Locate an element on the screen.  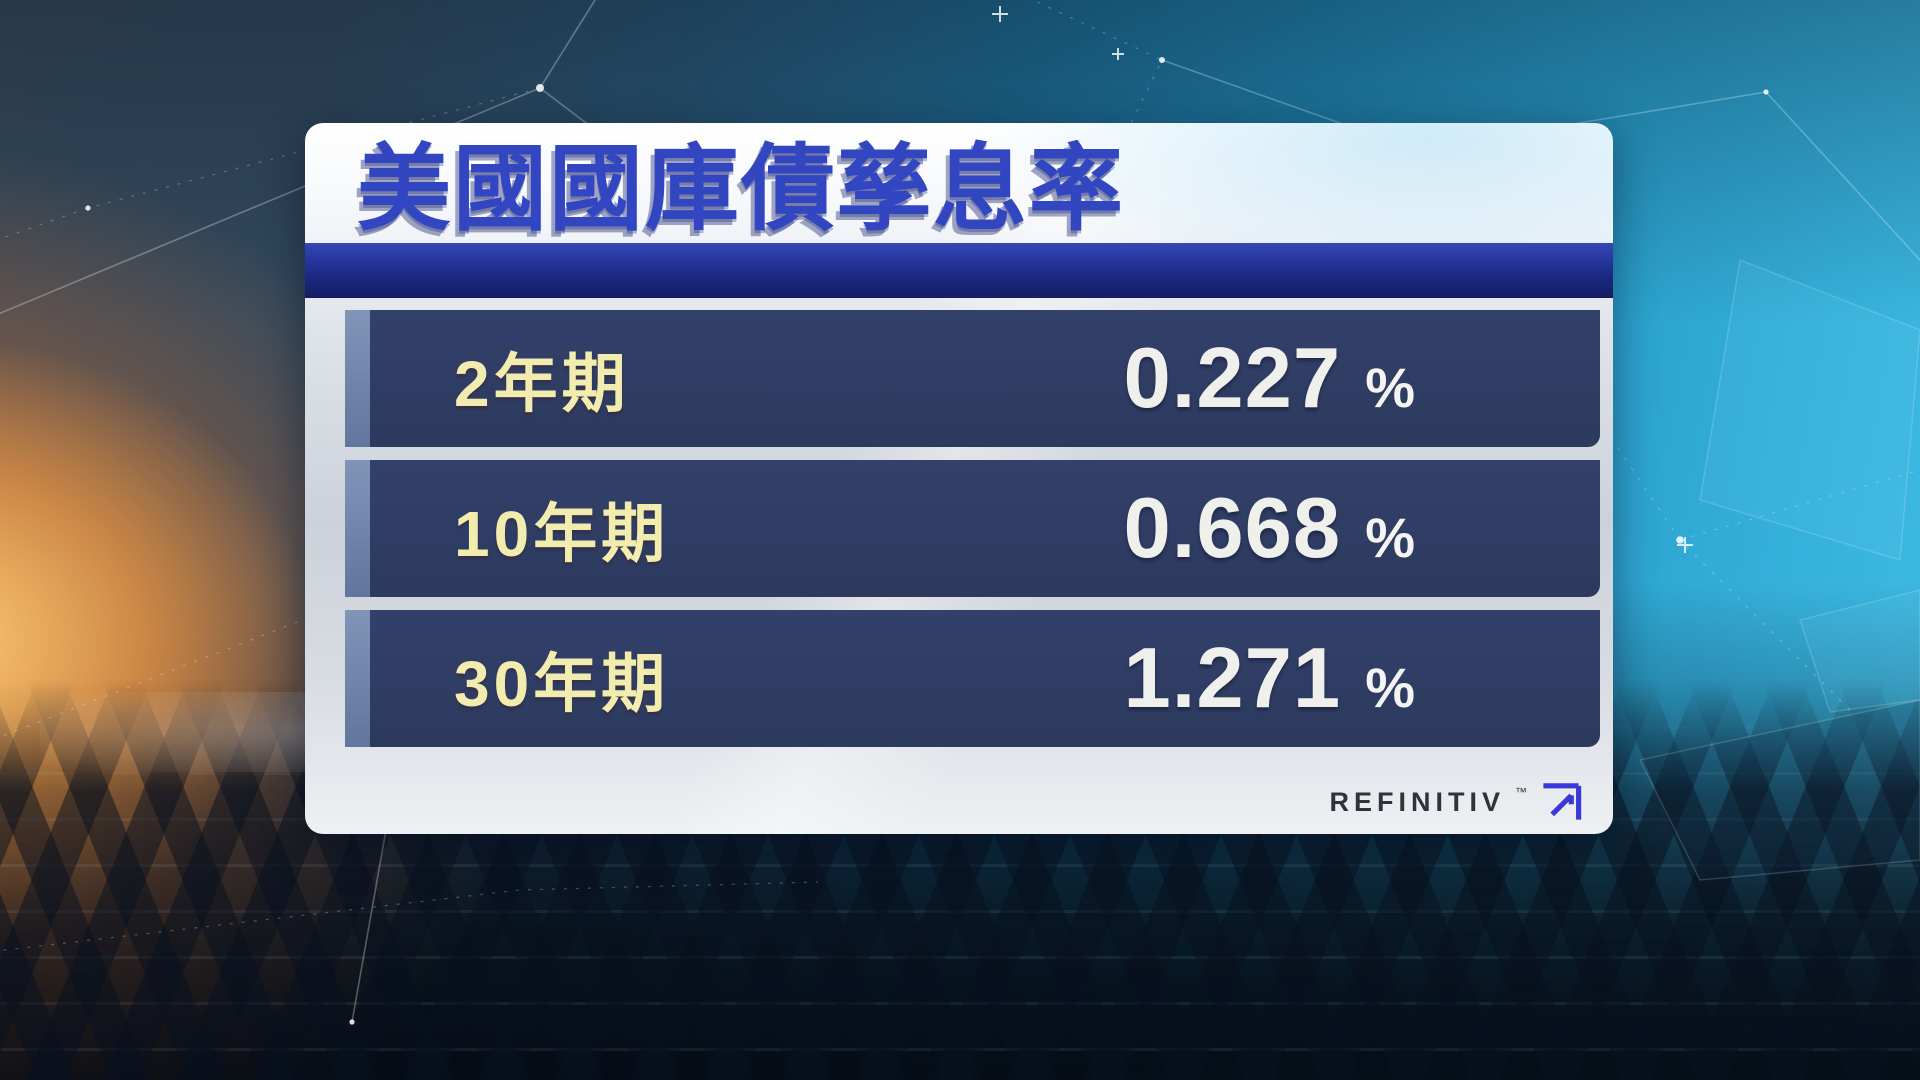
table-row: 10年期 0.668 % is located at coordinates (972, 528).